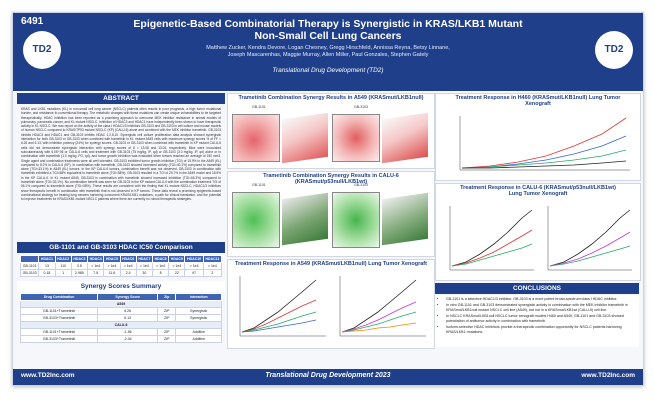 The width and height of the screenshot is (654, 400). What do you see at coordinates (544, 143) in the screenshot?
I see `h460-xenograft-chart` at bounding box center [544, 143].